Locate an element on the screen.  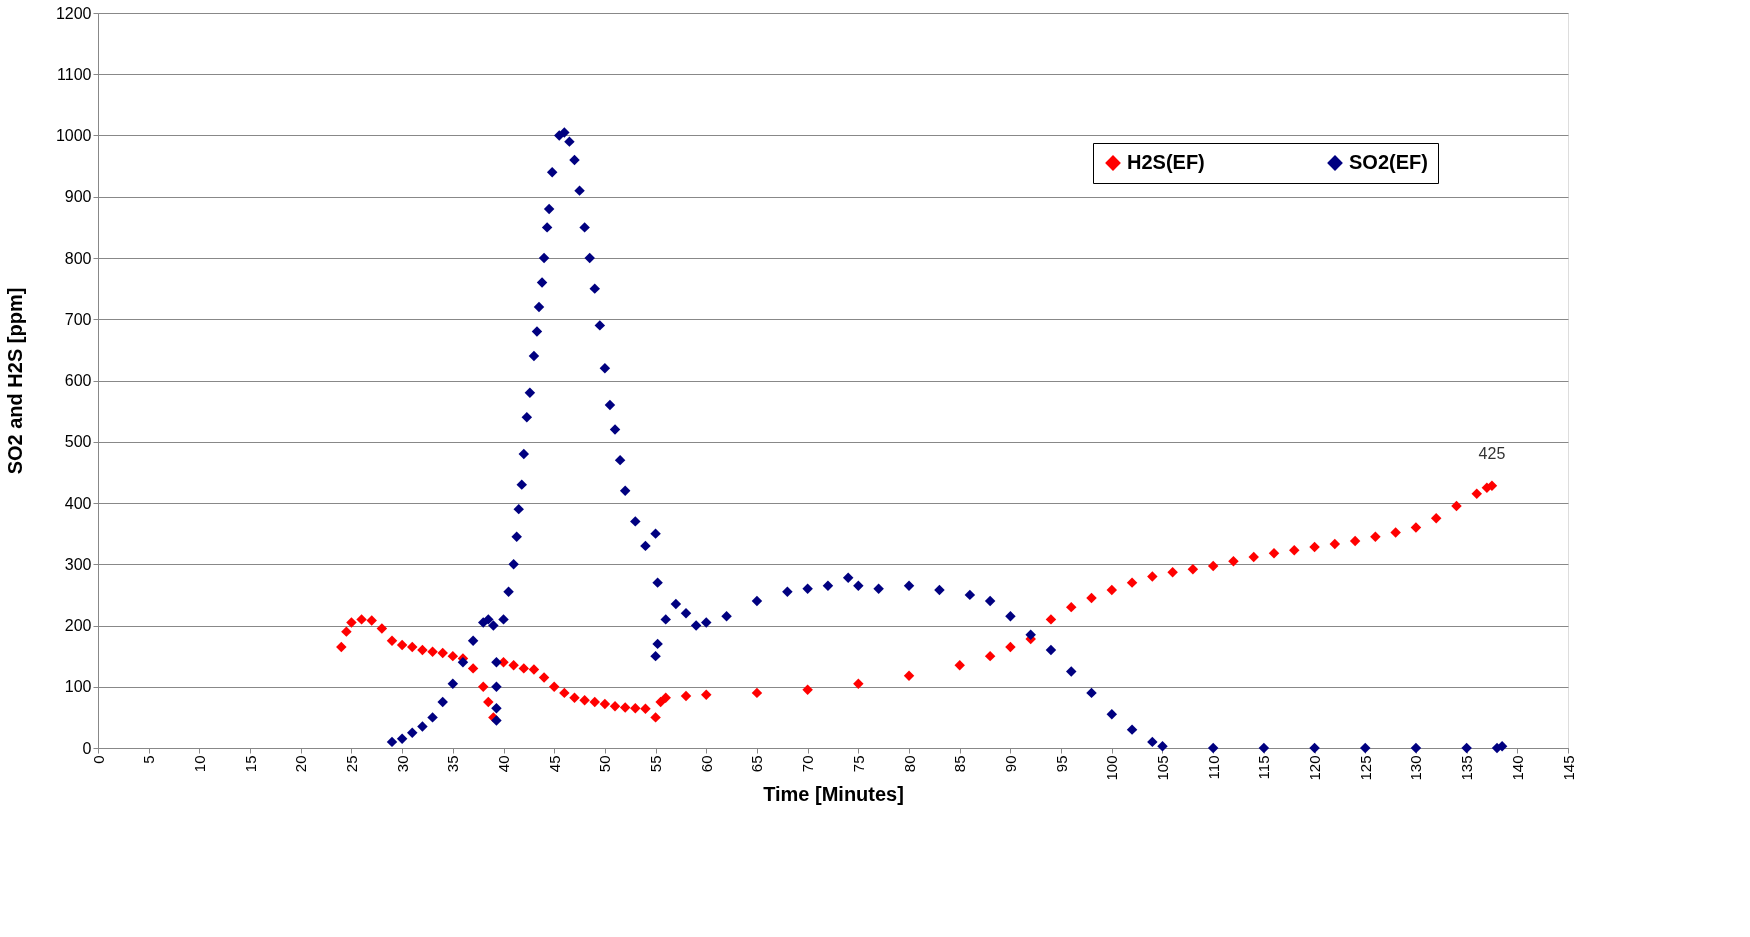
y-axis-title: SO2 and H2S [ppm] is located at coordinates (14, 381).